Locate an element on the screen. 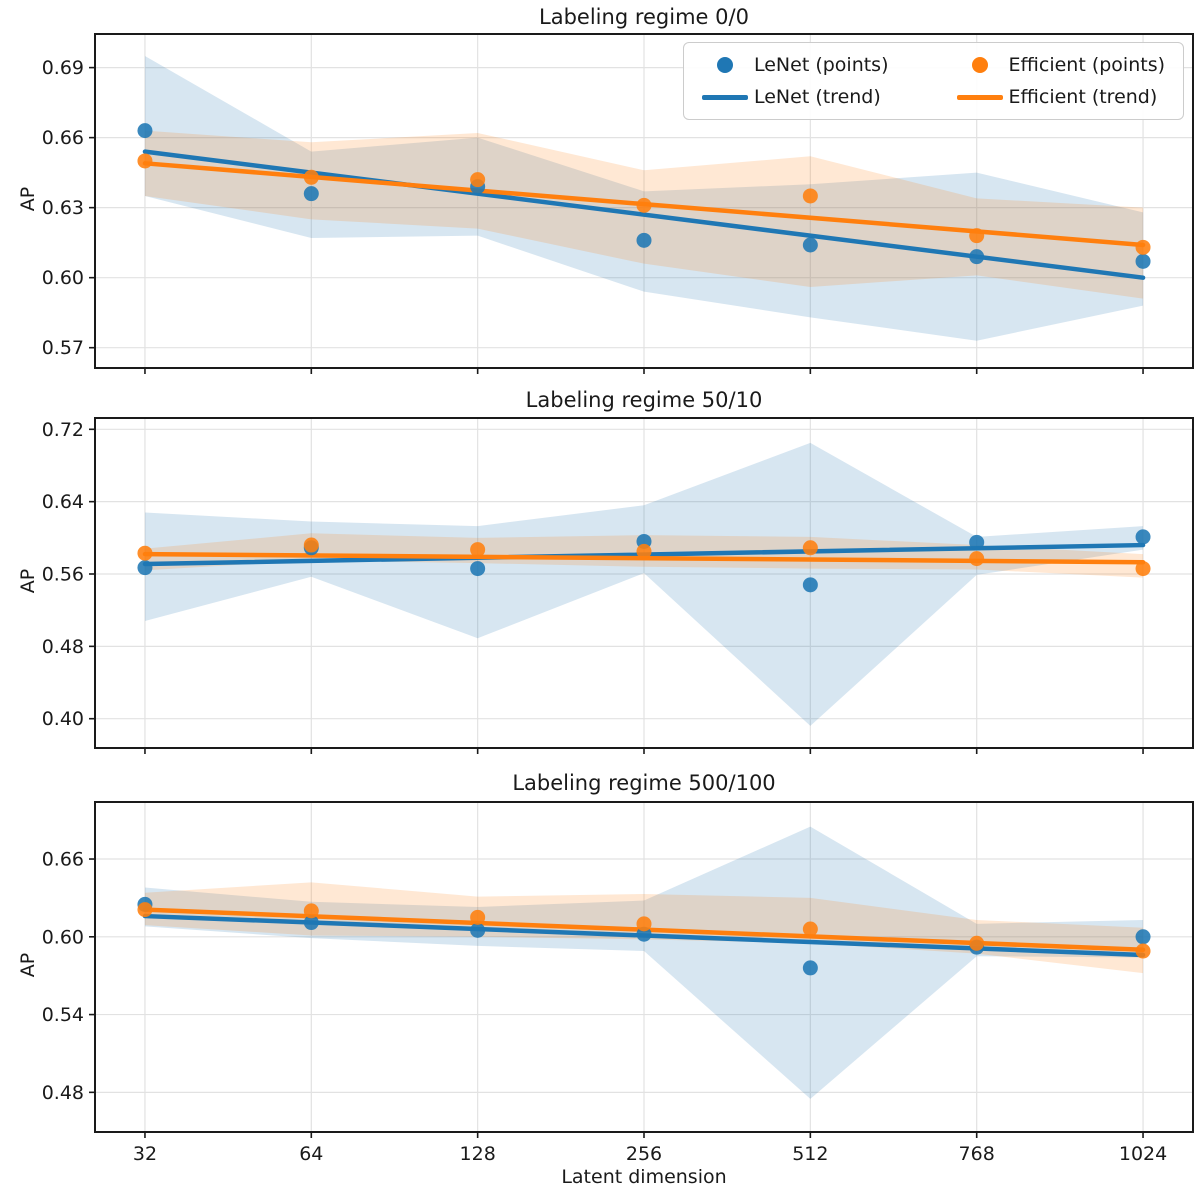  subplot-3-ylabel: AP is located at coordinates (28, 965).